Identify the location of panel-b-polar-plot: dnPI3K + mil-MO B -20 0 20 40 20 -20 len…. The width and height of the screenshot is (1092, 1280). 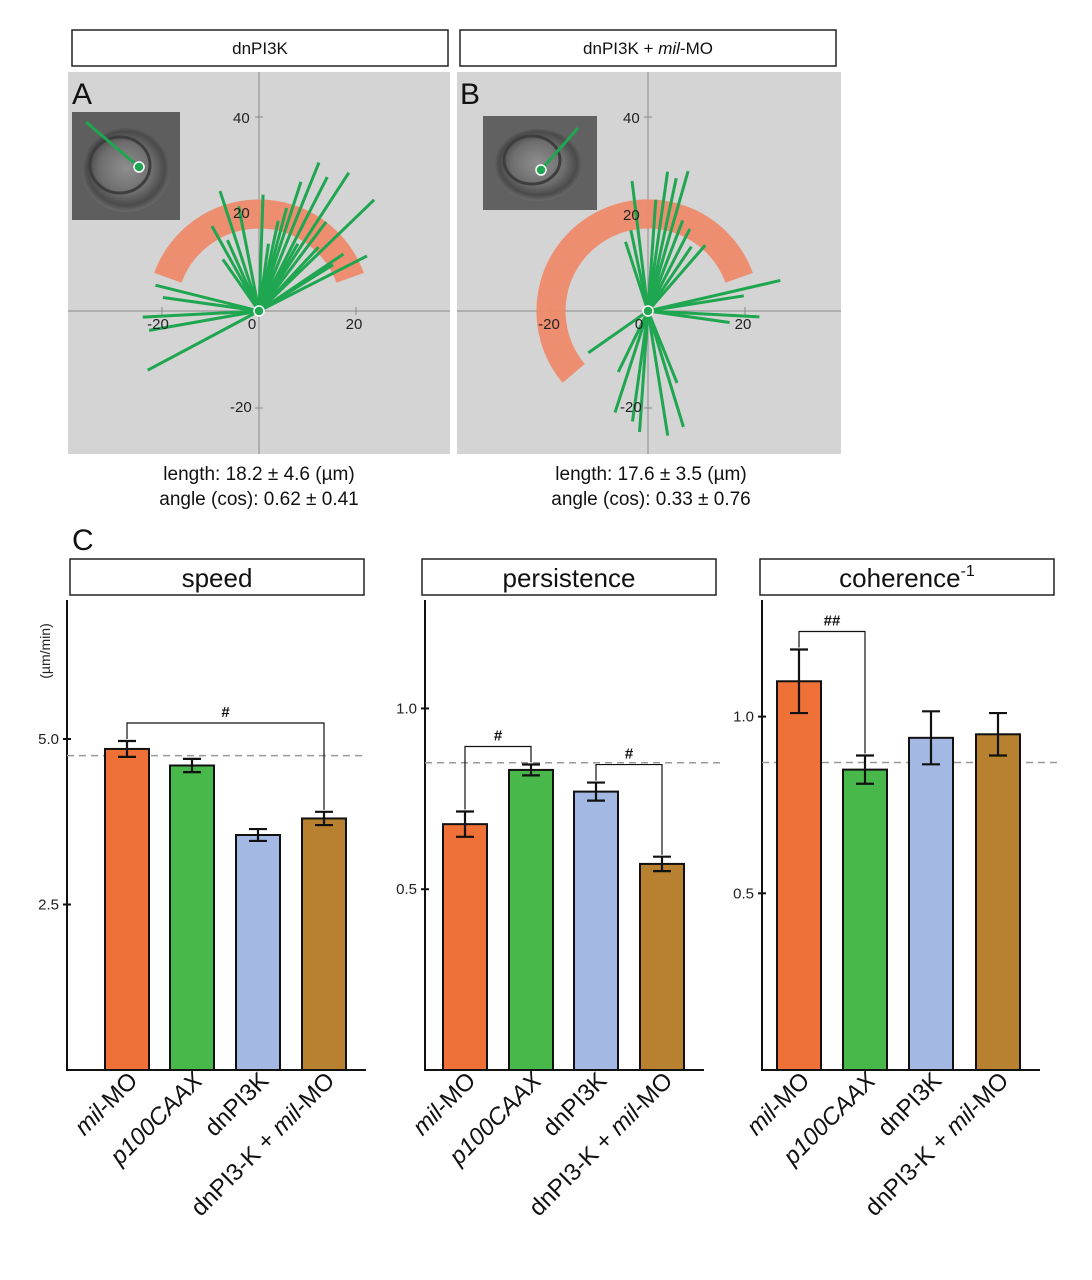
(649, 269).